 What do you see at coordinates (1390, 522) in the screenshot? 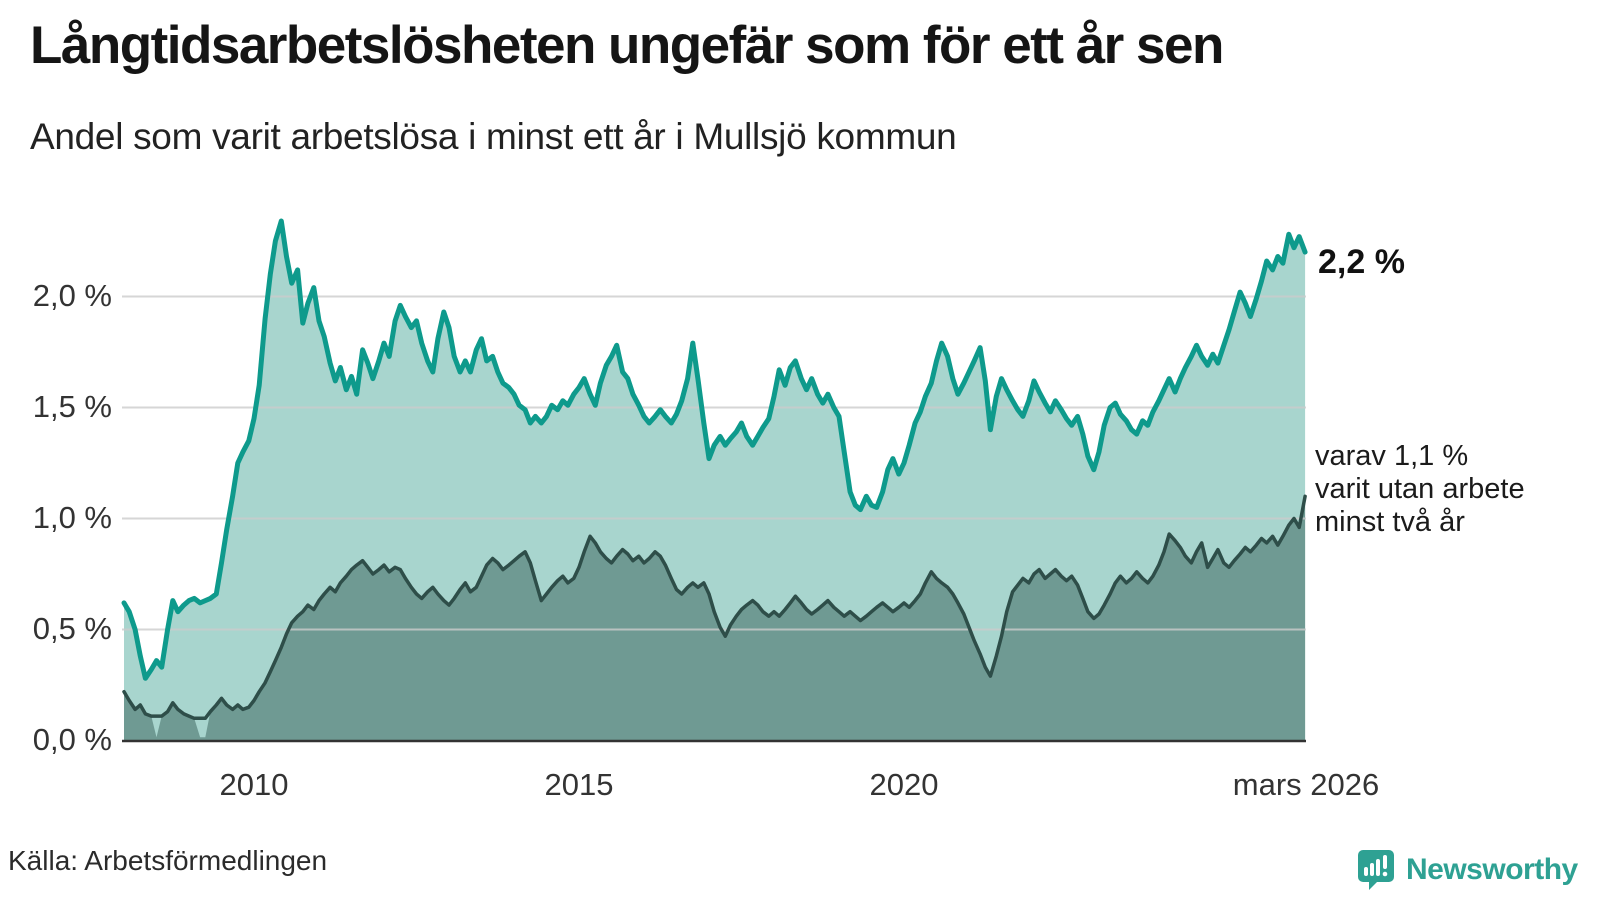
I see `two-year-annotation-line3: minst två år` at bounding box center [1390, 522].